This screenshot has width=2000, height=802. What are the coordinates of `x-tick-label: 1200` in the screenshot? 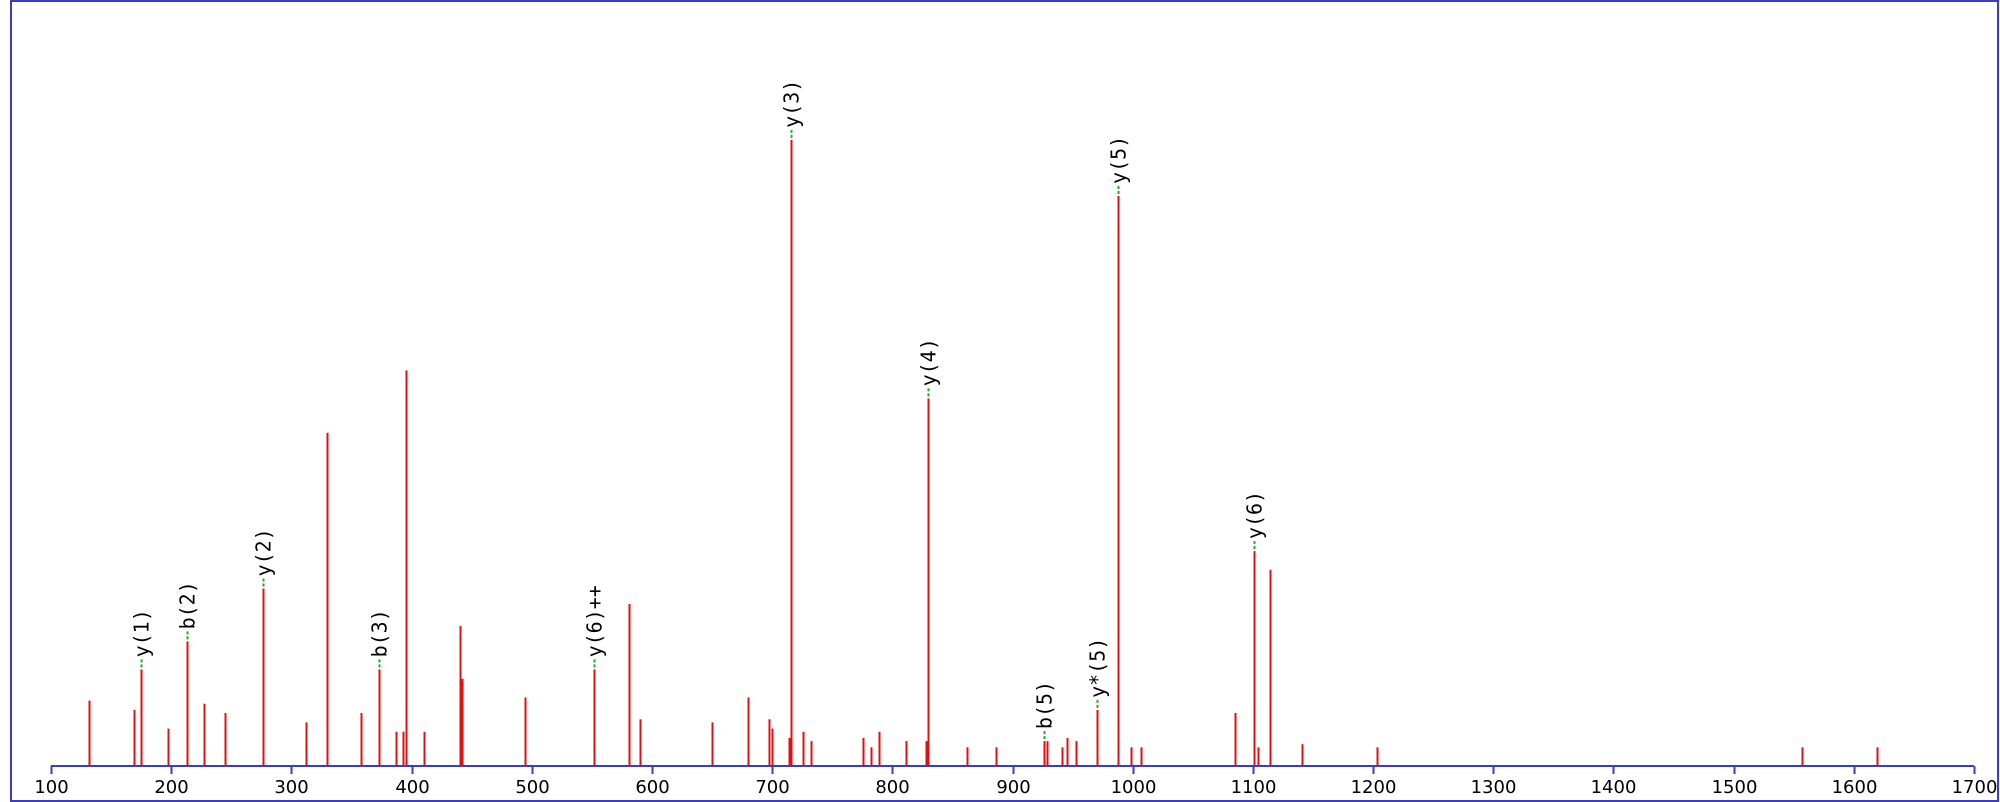 It's located at (1374, 787).